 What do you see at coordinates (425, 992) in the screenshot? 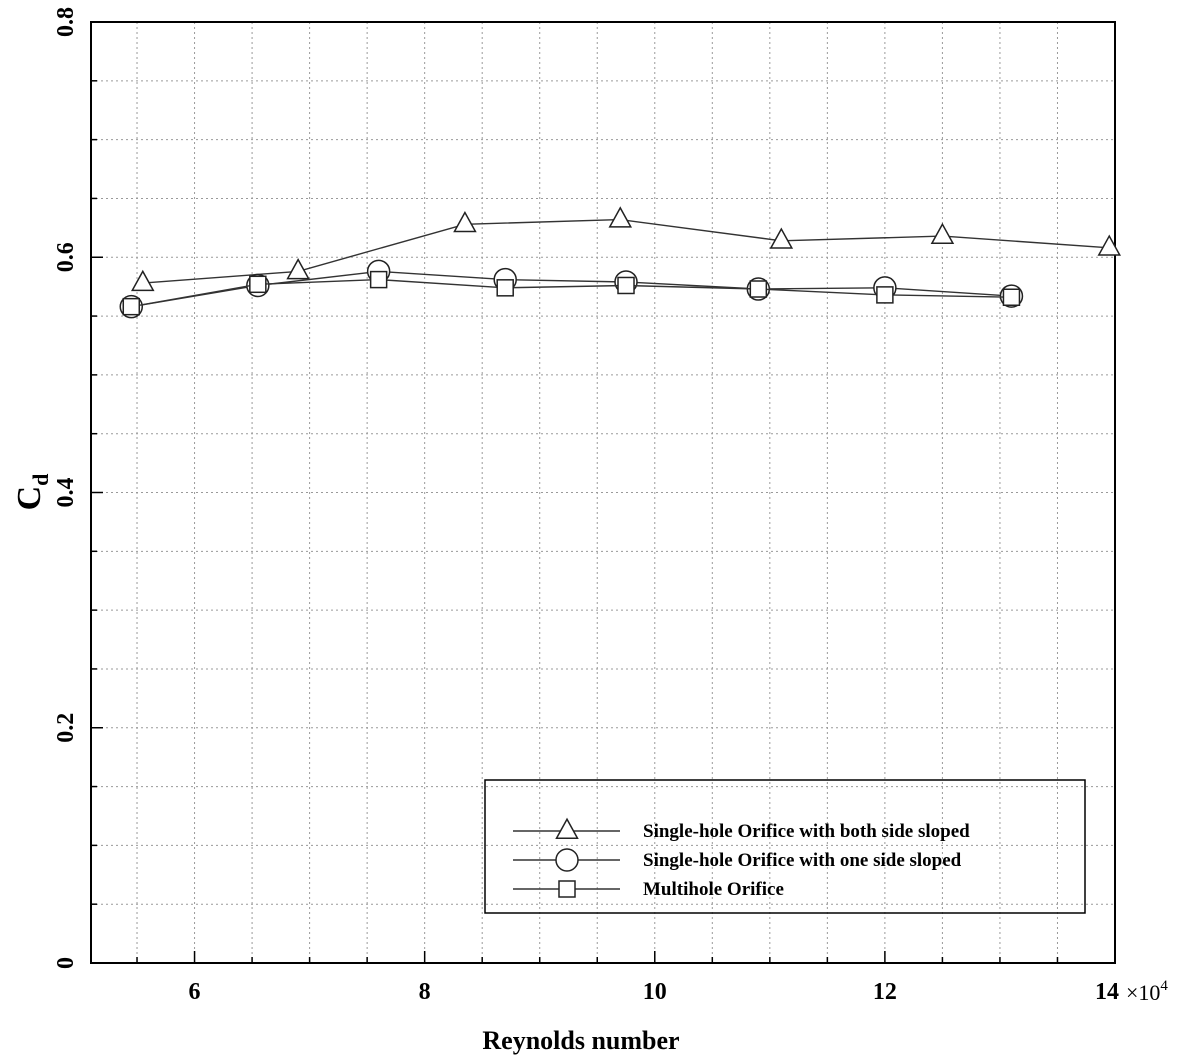
I see `x-tick-label: 8` at bounding box center [425, 992].